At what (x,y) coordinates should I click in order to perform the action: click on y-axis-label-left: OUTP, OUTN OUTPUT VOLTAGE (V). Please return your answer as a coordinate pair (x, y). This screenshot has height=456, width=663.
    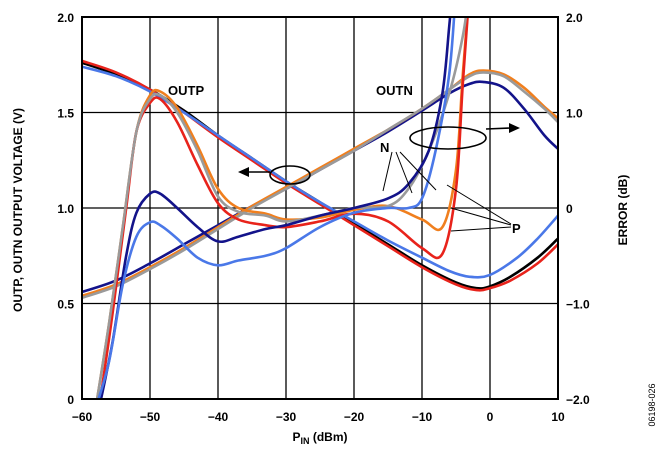
    Looking at the image, I should click on (18, 210).